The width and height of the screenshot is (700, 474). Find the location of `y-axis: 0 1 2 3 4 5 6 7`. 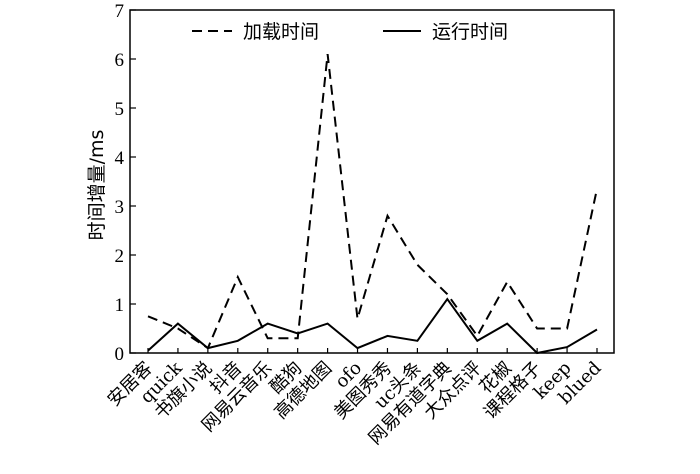

y-axis: 0 1 2 3 4 5 6 7 is located at coordinates (125, 183).